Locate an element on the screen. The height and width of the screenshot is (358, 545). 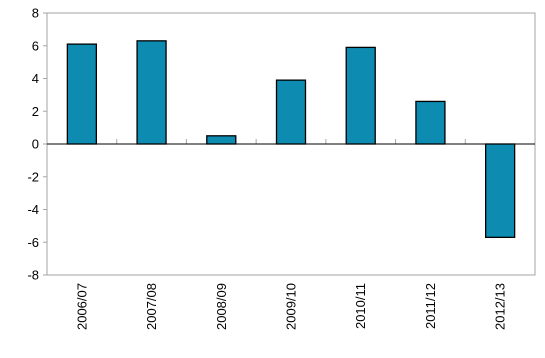
x-category-label: 2008/09 is located at coordinates (221, 306).